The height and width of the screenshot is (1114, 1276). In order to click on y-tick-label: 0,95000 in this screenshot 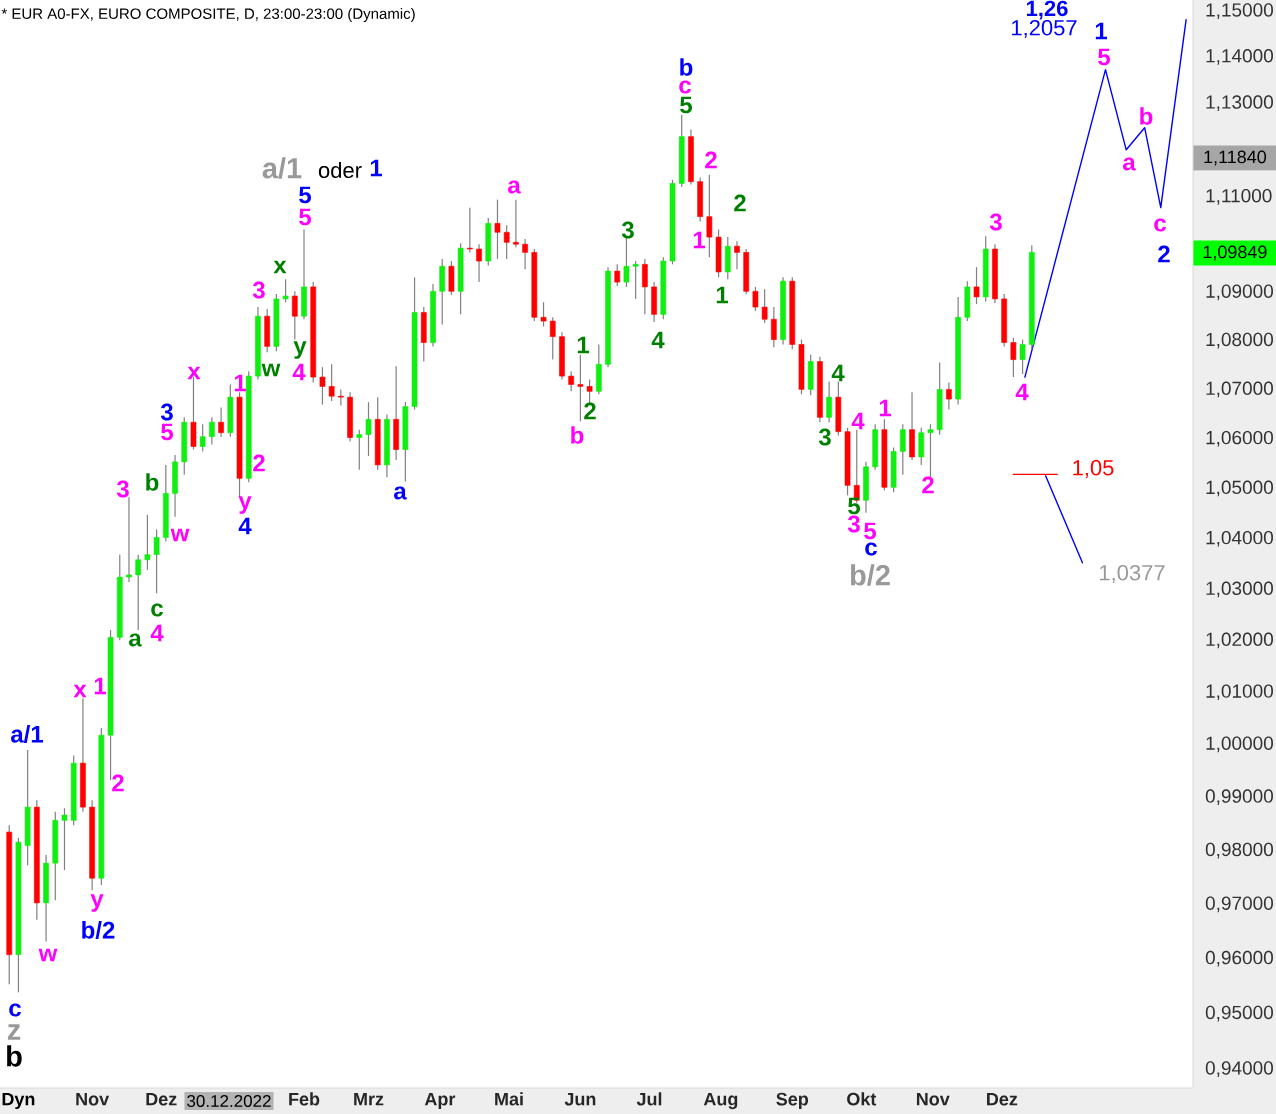, I will do `click(1239, 1013)`.